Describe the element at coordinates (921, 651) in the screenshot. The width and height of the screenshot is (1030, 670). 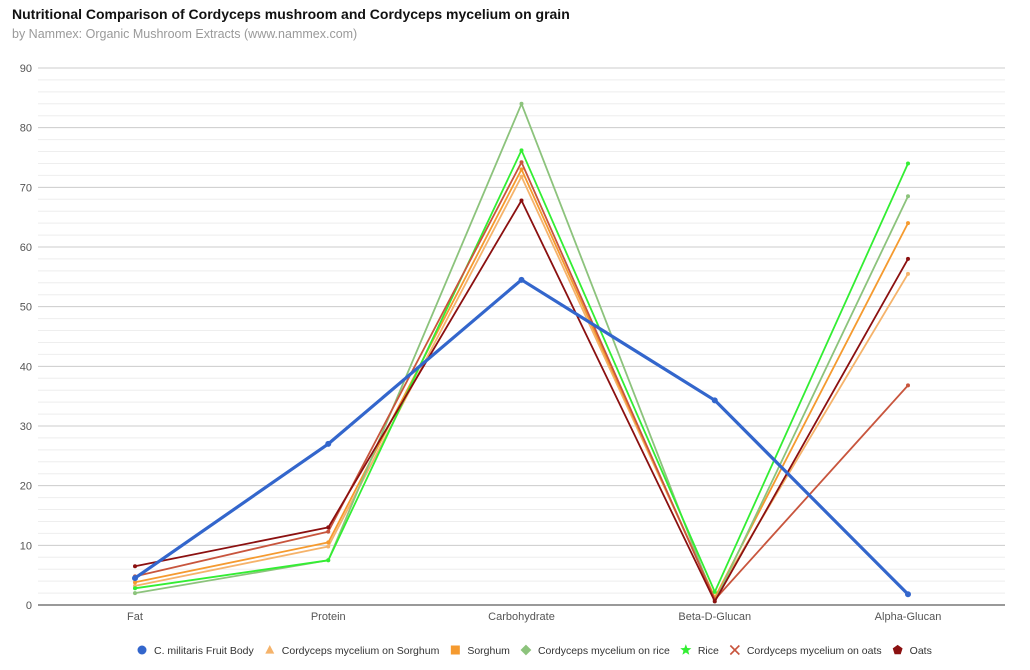
I see `legend-label: Oats` at that location.